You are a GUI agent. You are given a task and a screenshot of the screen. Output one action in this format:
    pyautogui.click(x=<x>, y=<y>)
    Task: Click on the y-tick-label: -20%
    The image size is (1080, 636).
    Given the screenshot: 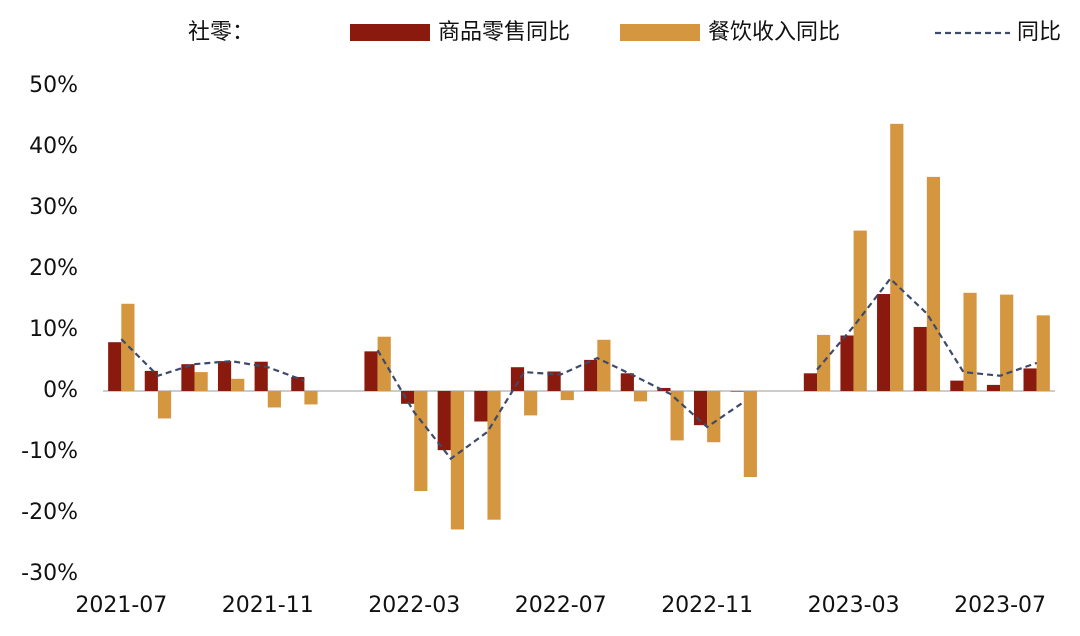 What is the action you would take?
    pyautogui.click(x=49, y=512)
    